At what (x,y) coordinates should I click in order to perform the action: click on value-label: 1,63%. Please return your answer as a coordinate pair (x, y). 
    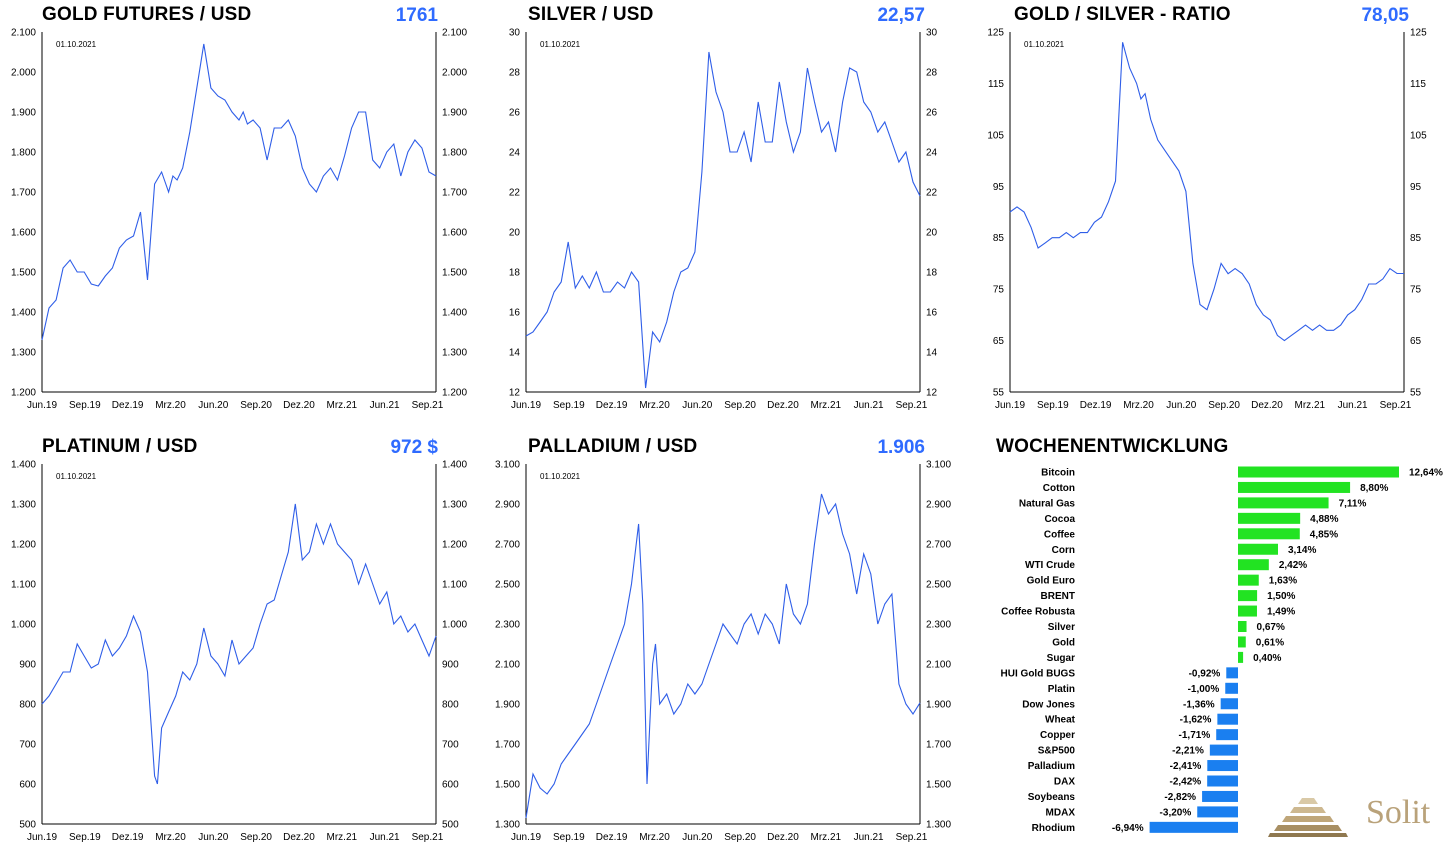
    Looking at the image, I should click on (1283, 581).